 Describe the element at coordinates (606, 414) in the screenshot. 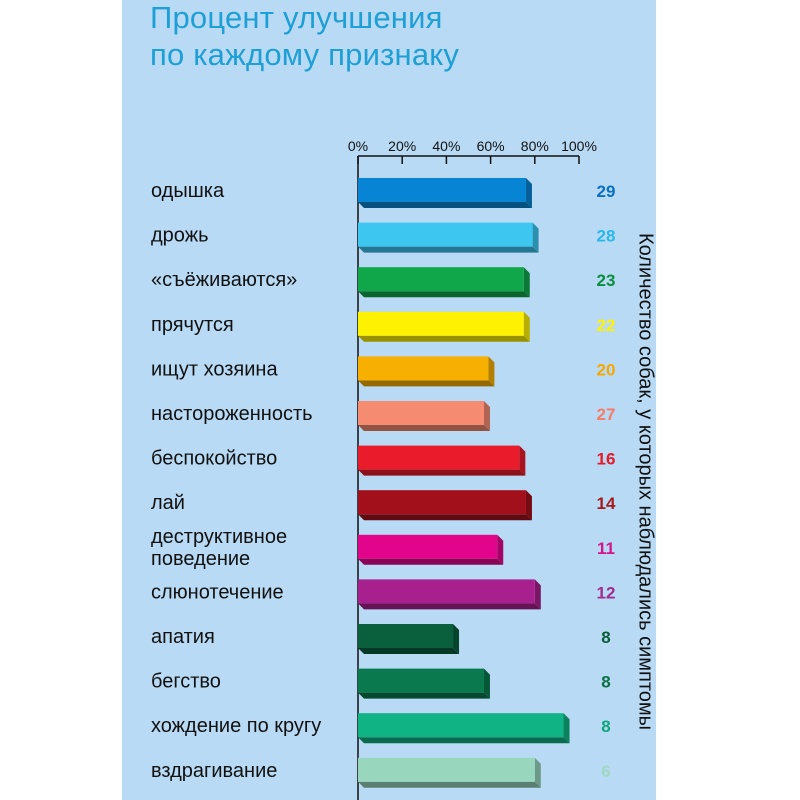

I see `count-label: 27` at that location.